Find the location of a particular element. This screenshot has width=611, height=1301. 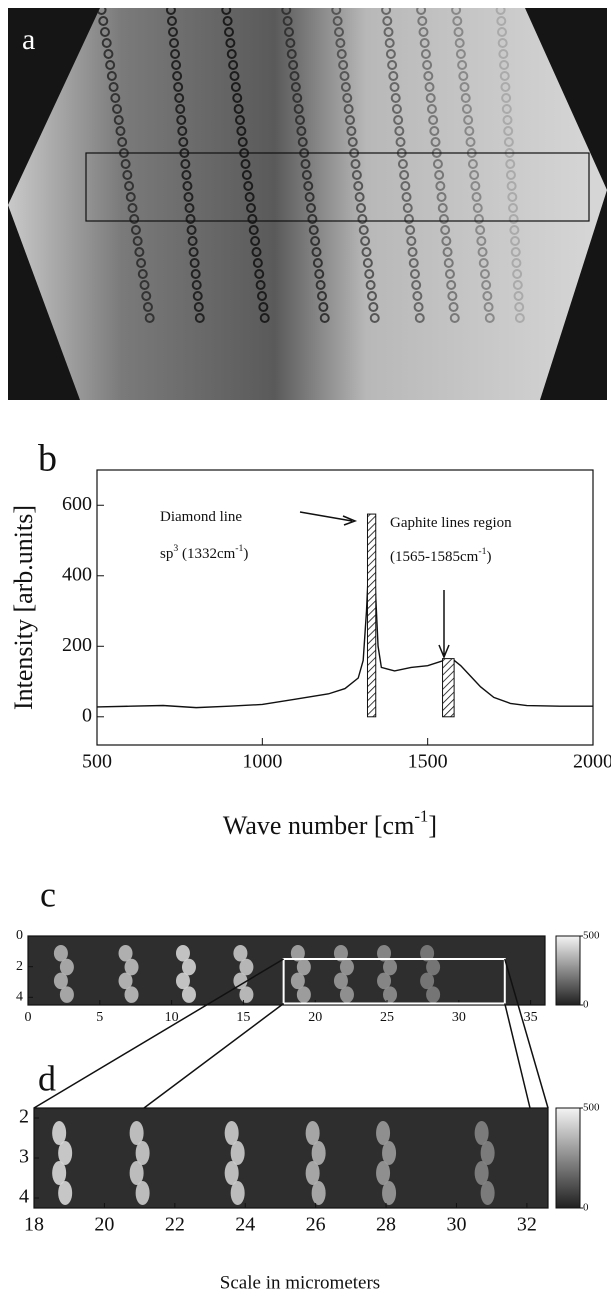

panel-label: a is located at coordinates (28, 39).